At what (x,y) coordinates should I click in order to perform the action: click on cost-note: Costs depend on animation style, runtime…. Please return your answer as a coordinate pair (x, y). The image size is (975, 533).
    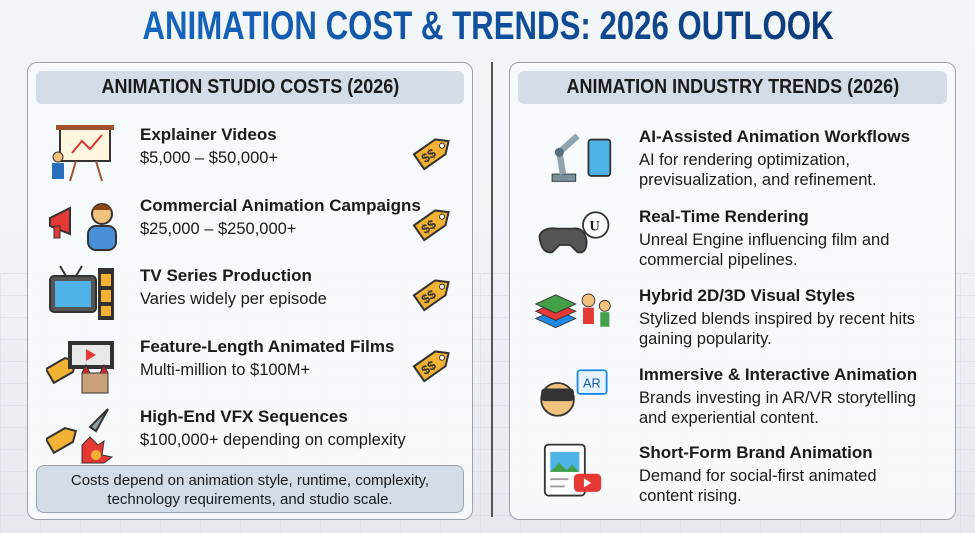
    Looking at the image, I should click on (250, 489).